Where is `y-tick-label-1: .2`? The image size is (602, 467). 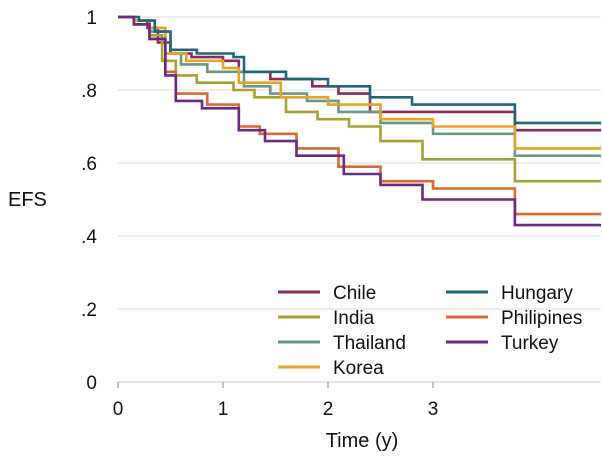
y-tick-label-1: .2 is located at coordinates (89, 310).